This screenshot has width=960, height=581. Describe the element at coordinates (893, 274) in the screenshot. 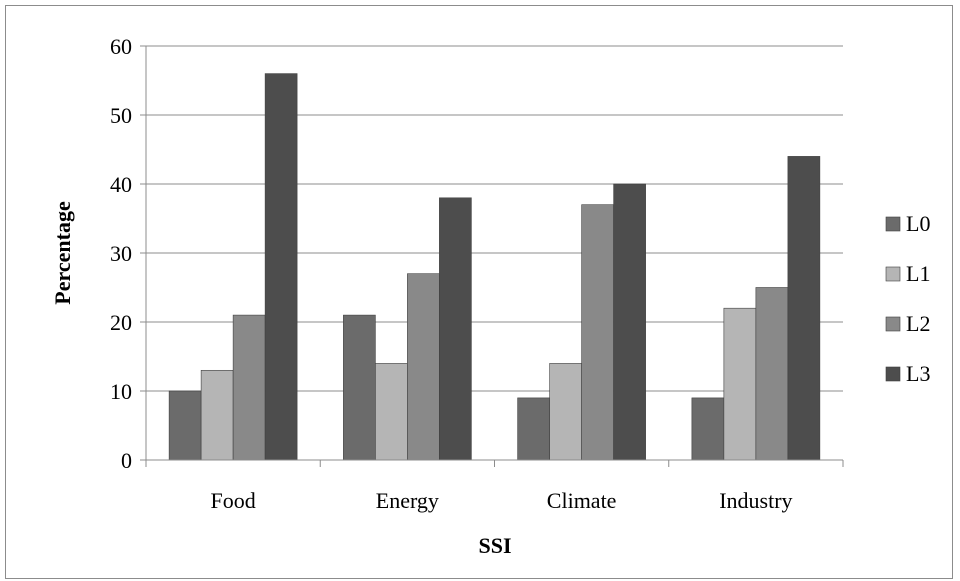

I see `legend-swatch-L1` at that location.